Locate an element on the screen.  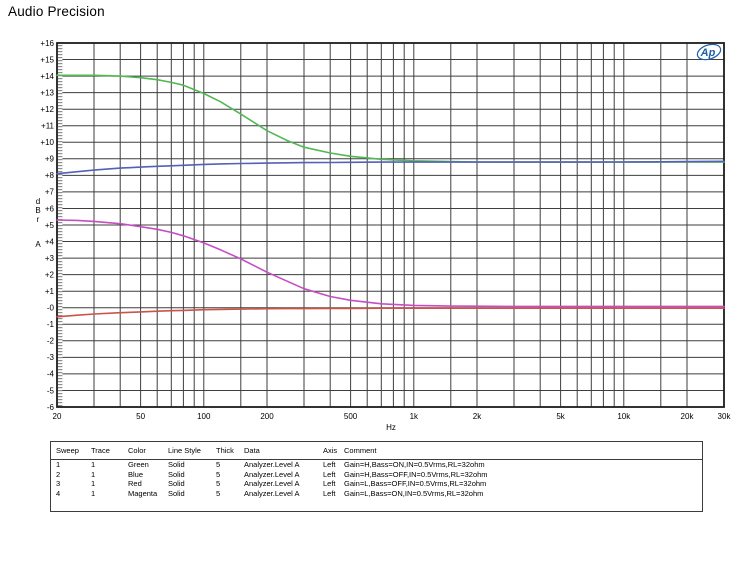
x-axis-labels: 20 50 100 200 500 1k 2k 5k 10k 20k 30k Hz is located at coordinates (392, 422).